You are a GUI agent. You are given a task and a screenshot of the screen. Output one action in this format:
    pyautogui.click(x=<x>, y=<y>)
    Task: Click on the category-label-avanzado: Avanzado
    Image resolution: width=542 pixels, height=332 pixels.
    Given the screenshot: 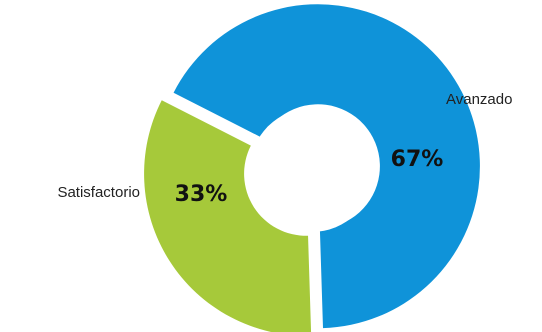 What is the action you would take?
    pyautogui.click(x=479, y=99)
    